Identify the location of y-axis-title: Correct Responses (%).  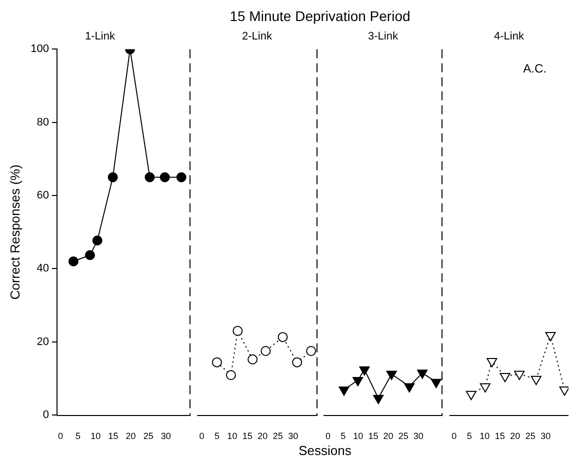
(14, 232).